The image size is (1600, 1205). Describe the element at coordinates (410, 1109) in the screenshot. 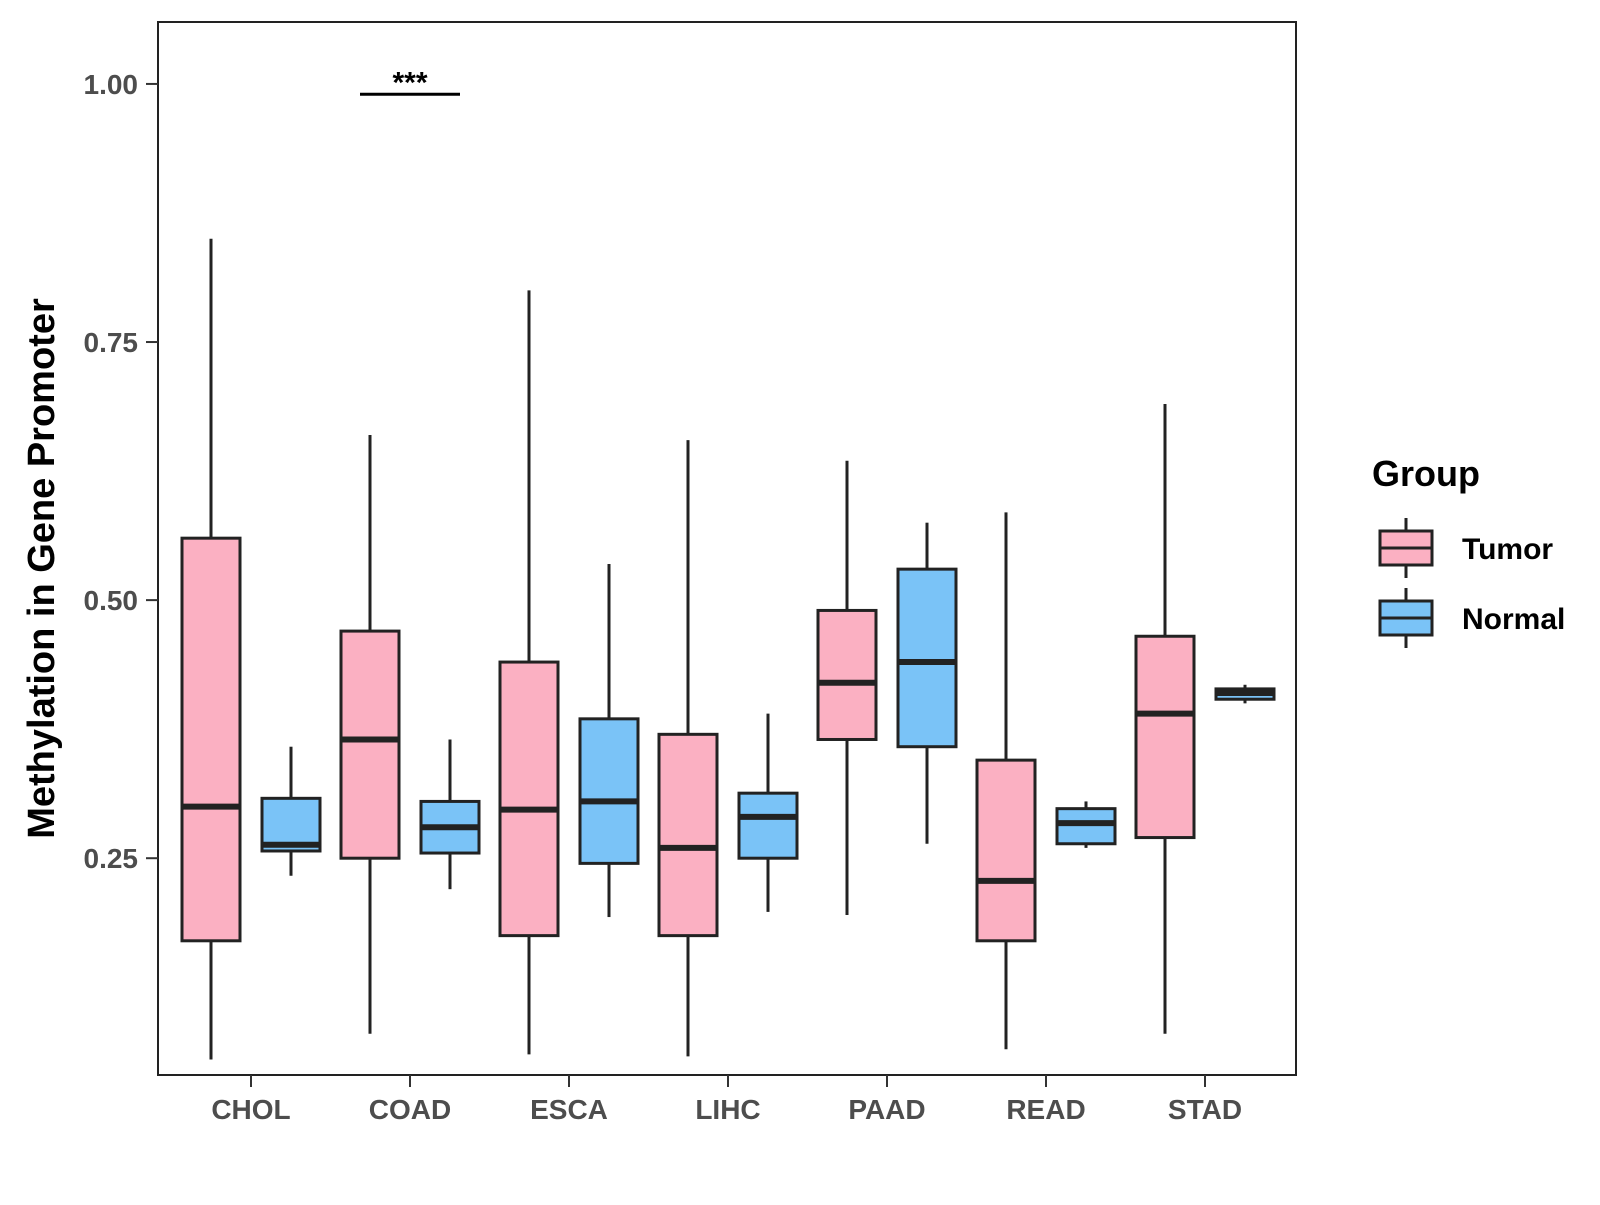

I see `x-tick-label: COAD` at that location.